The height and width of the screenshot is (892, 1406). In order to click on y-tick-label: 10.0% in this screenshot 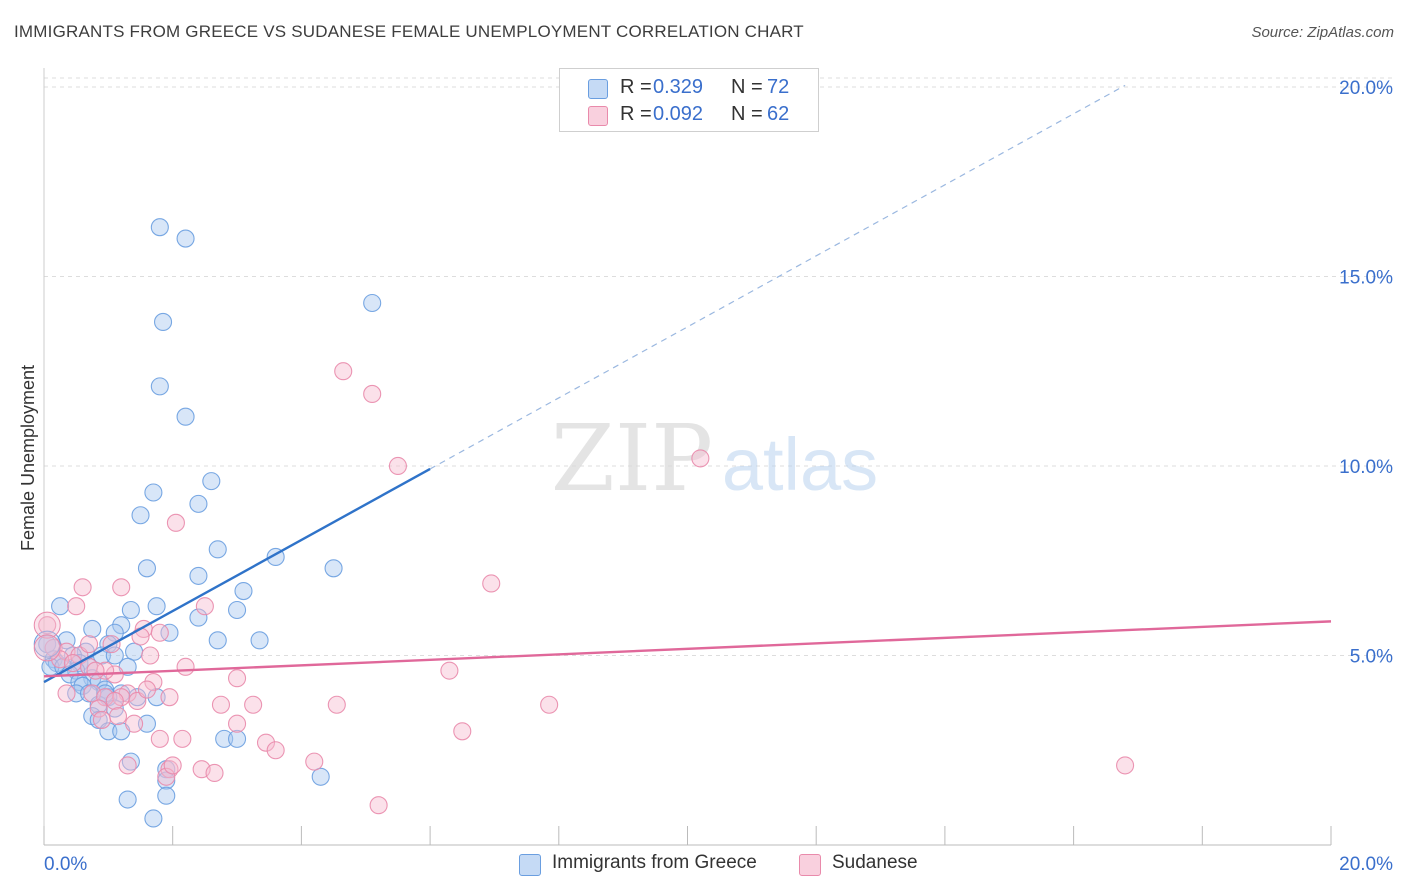, I will do `click(1366, 467)`.